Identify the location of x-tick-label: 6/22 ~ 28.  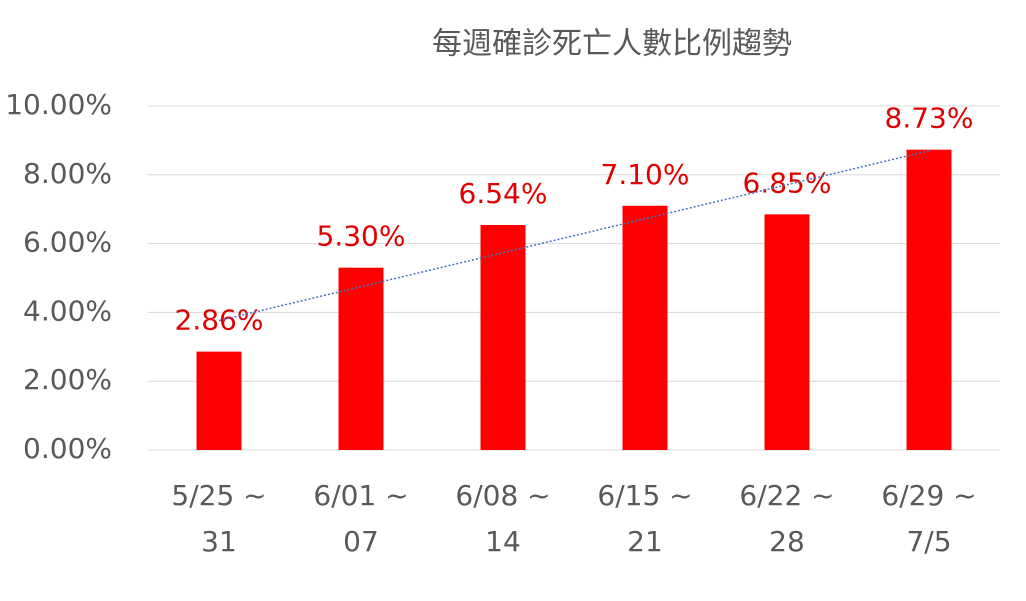
(786, 518).